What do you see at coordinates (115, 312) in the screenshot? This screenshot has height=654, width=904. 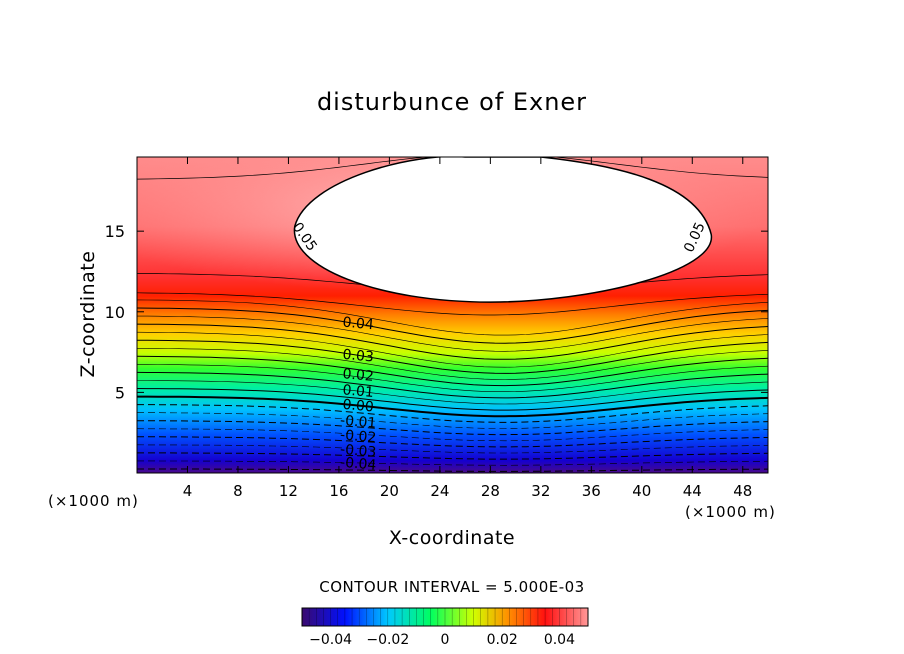 I see `y-tick-label: 10` at bounding box center [115, 312].